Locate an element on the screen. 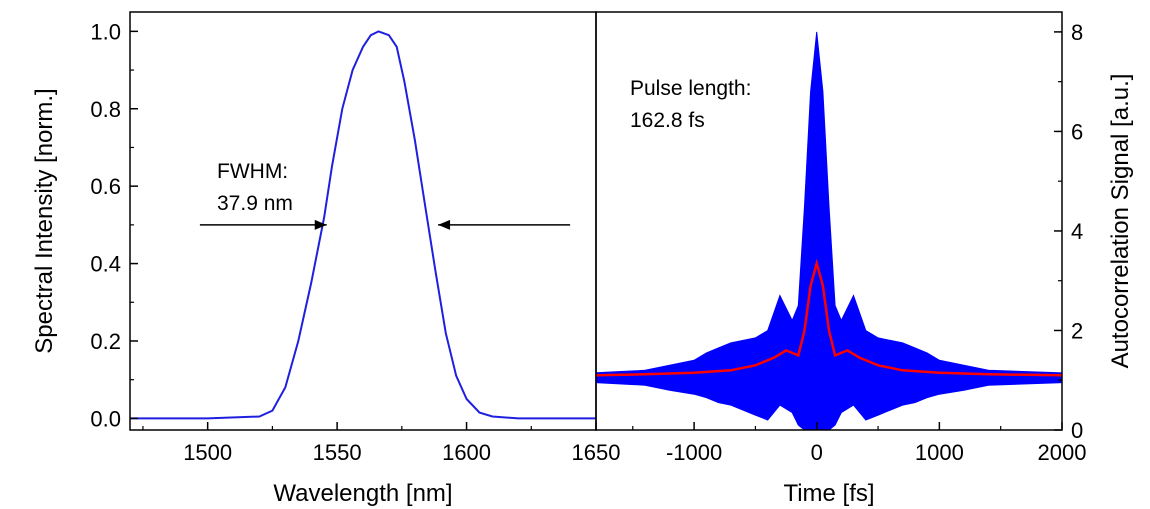 The image size is (1150, 509). spectrum-x-tick-label: 1550 is located at coordinates (337, 452).